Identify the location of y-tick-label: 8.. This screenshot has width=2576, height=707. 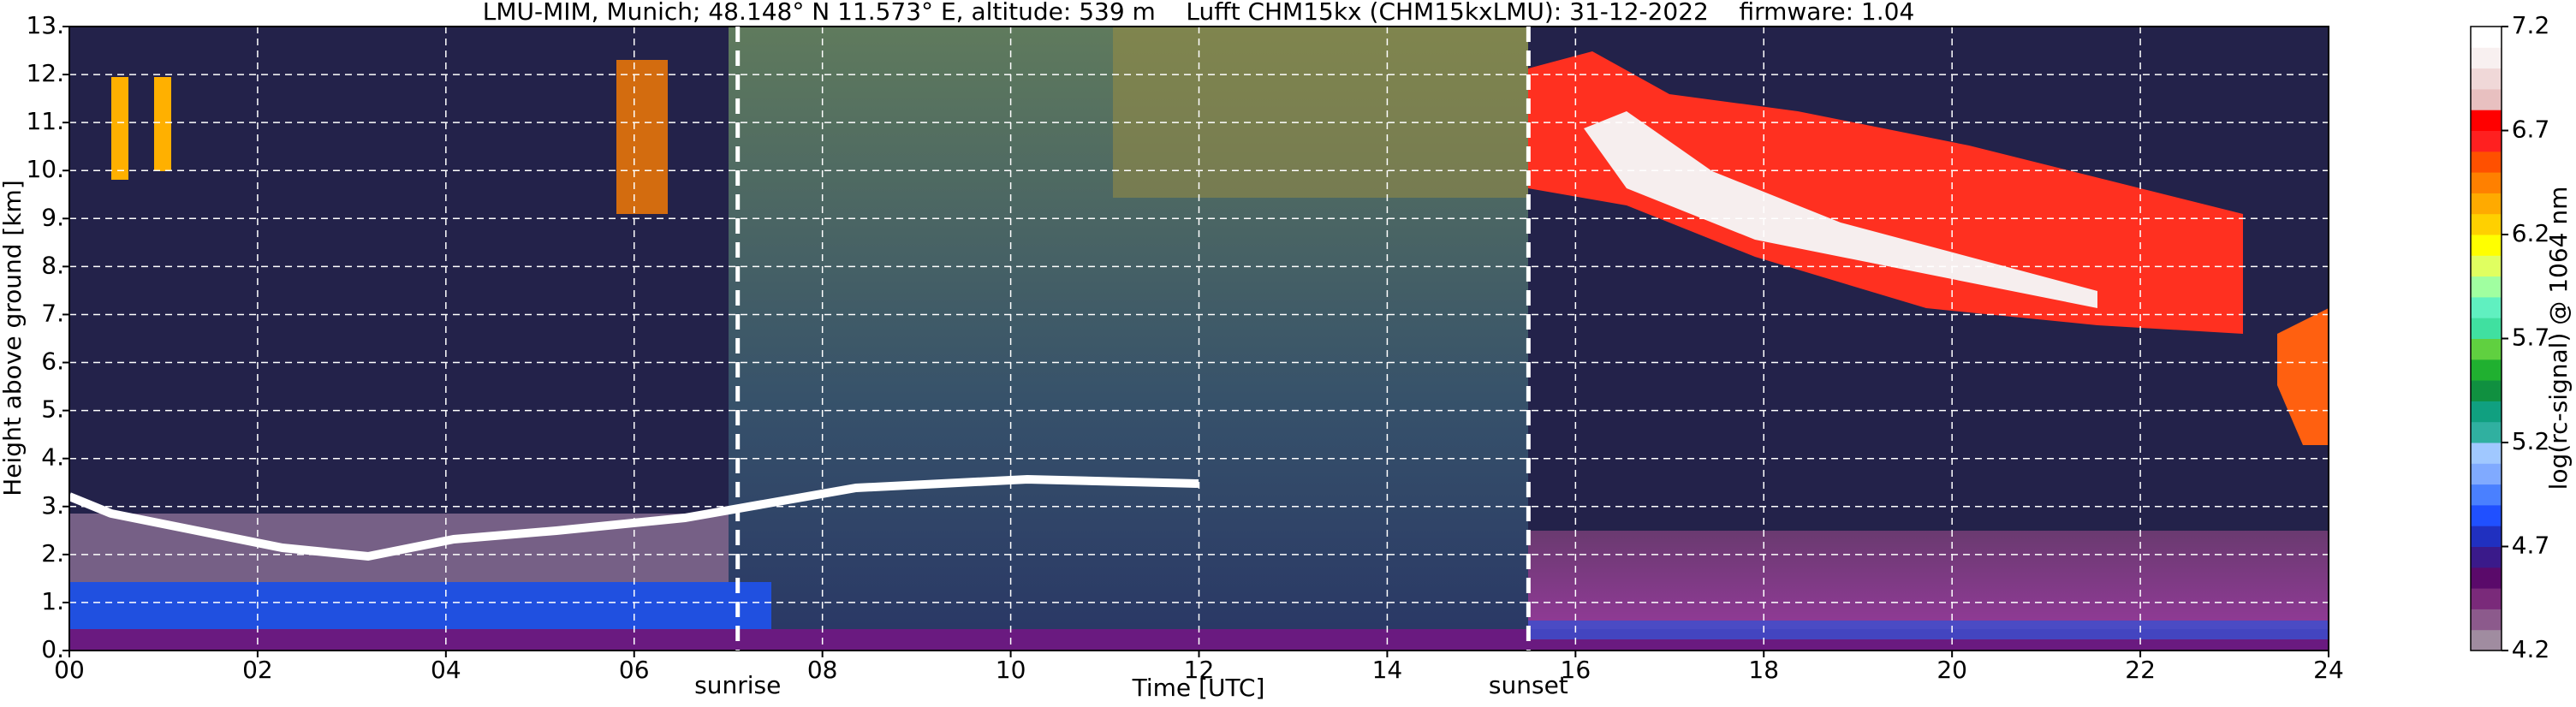
(53, 265).